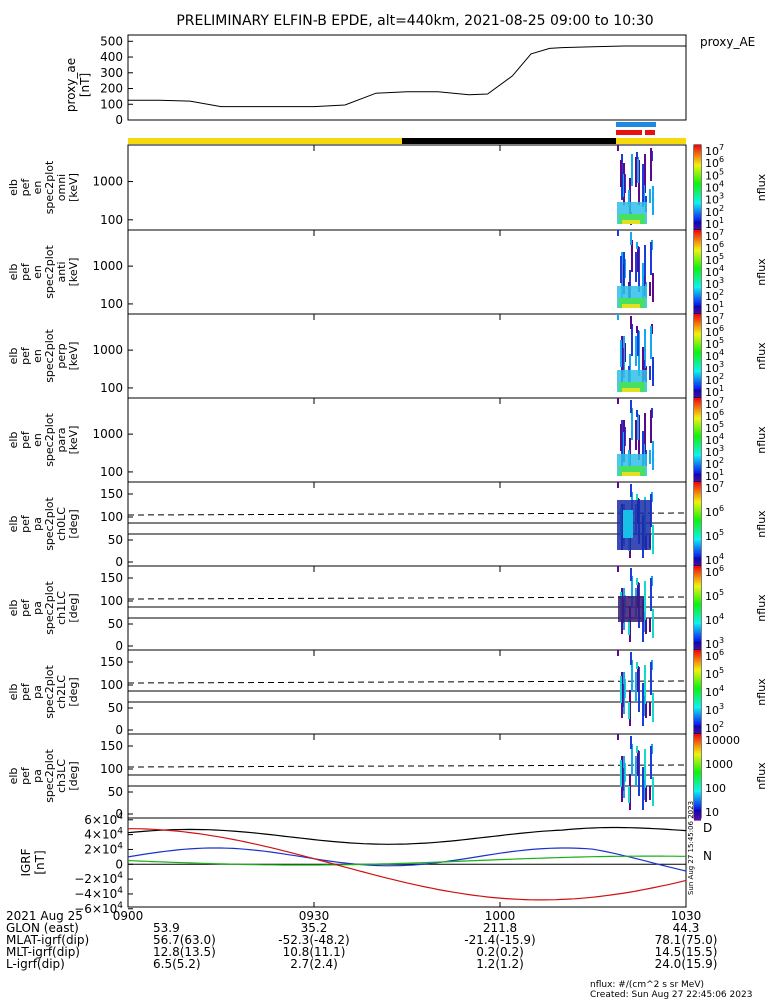  Describe the element at coordinates (712, 812) in the screenshot. I see `colorbar-tick-label: 10` at that location.